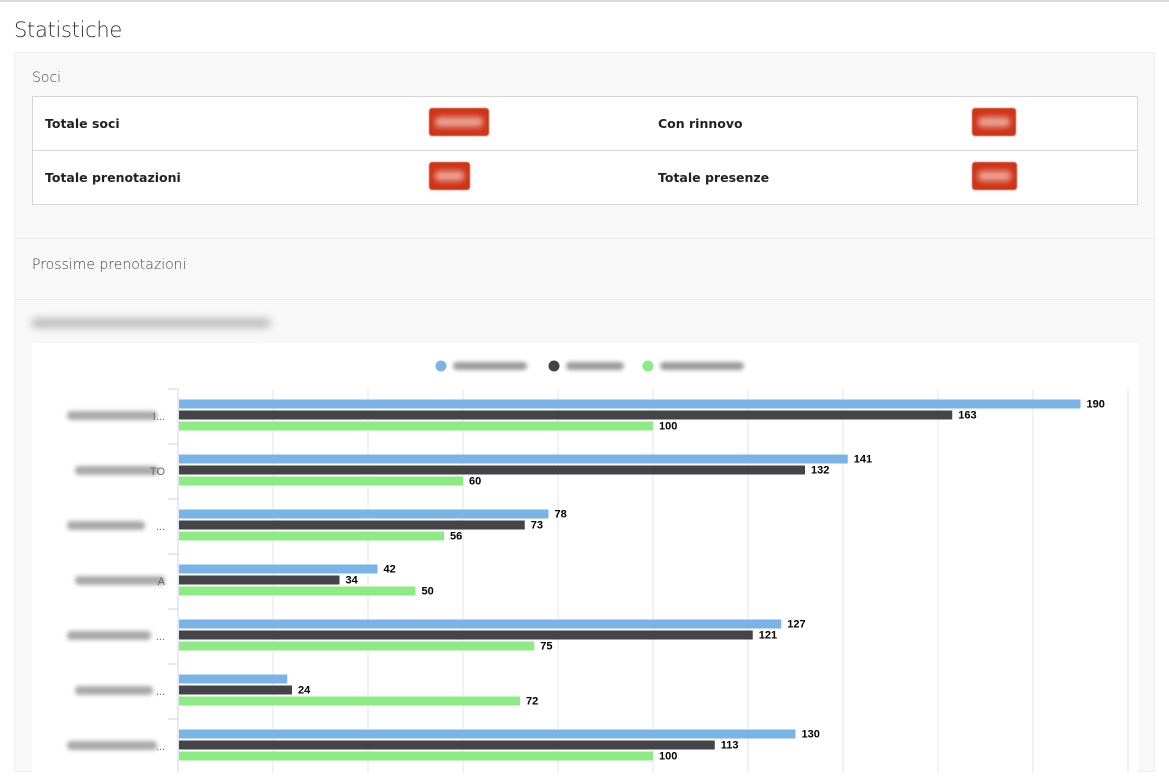 This screenshot has width=1169, height=777. I want to click on table-row: Totale prenotazioni Totale presenze, so click(585, 177).